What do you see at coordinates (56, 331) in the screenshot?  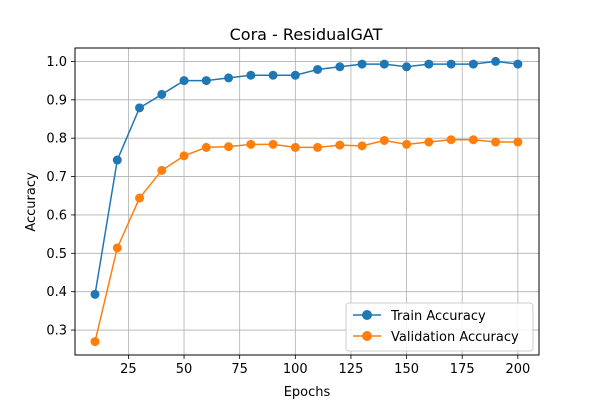 I see `y-tick-label: 0.3` at bounding box center [56, 331].